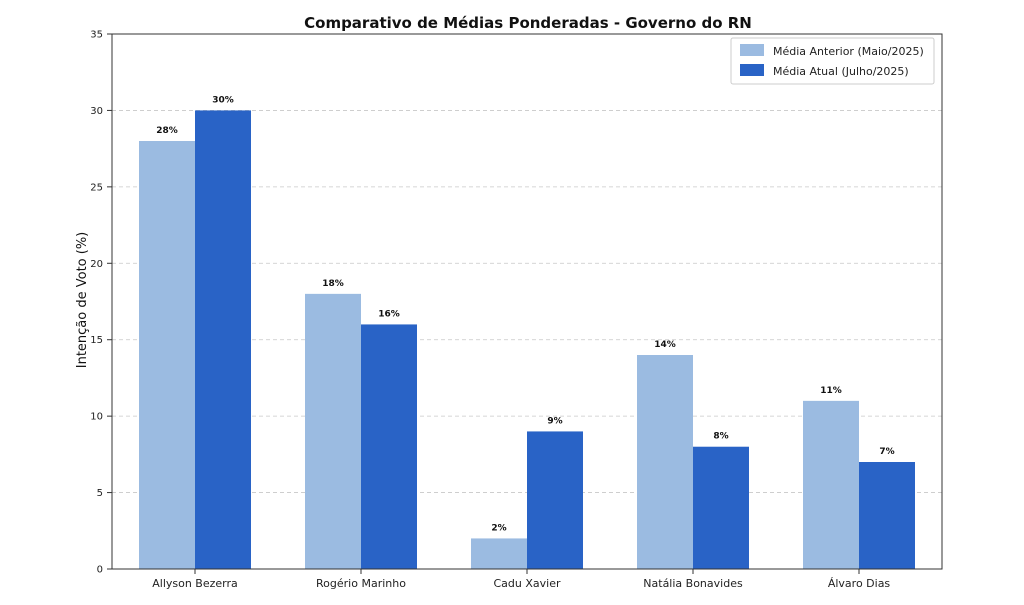  I want to click on y-tick-label: 0, so click(100, 570).